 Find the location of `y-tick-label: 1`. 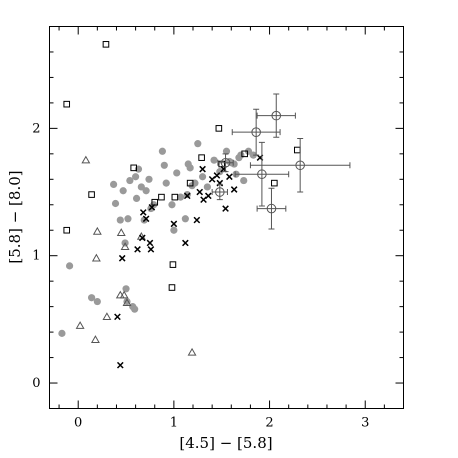

y-tick-label: 1 is located at coordinates (36, 256).